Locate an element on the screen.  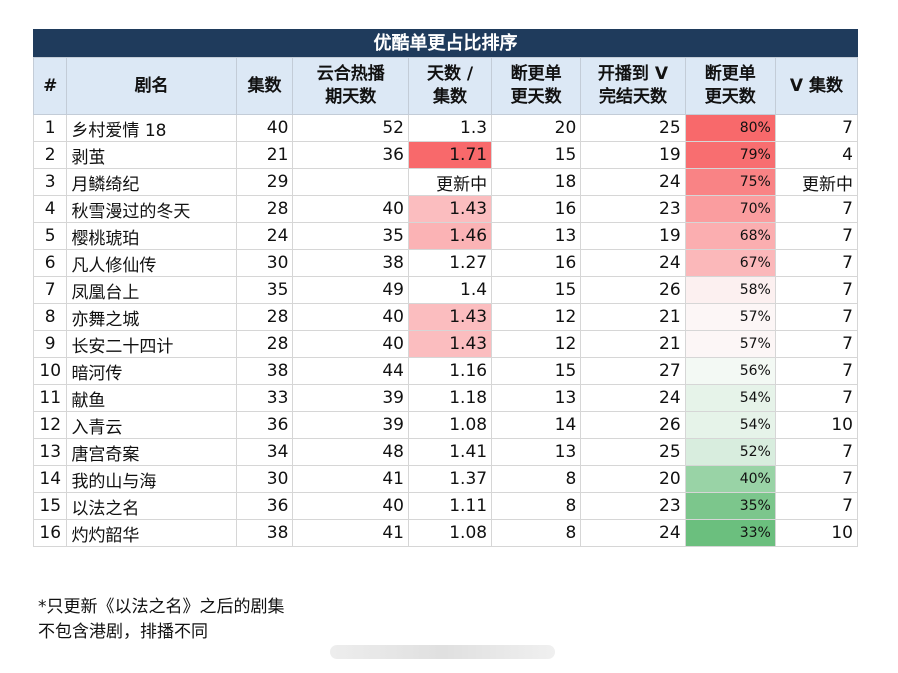
cell-name: 亦舞之城 is located at coordinates (151, 317).